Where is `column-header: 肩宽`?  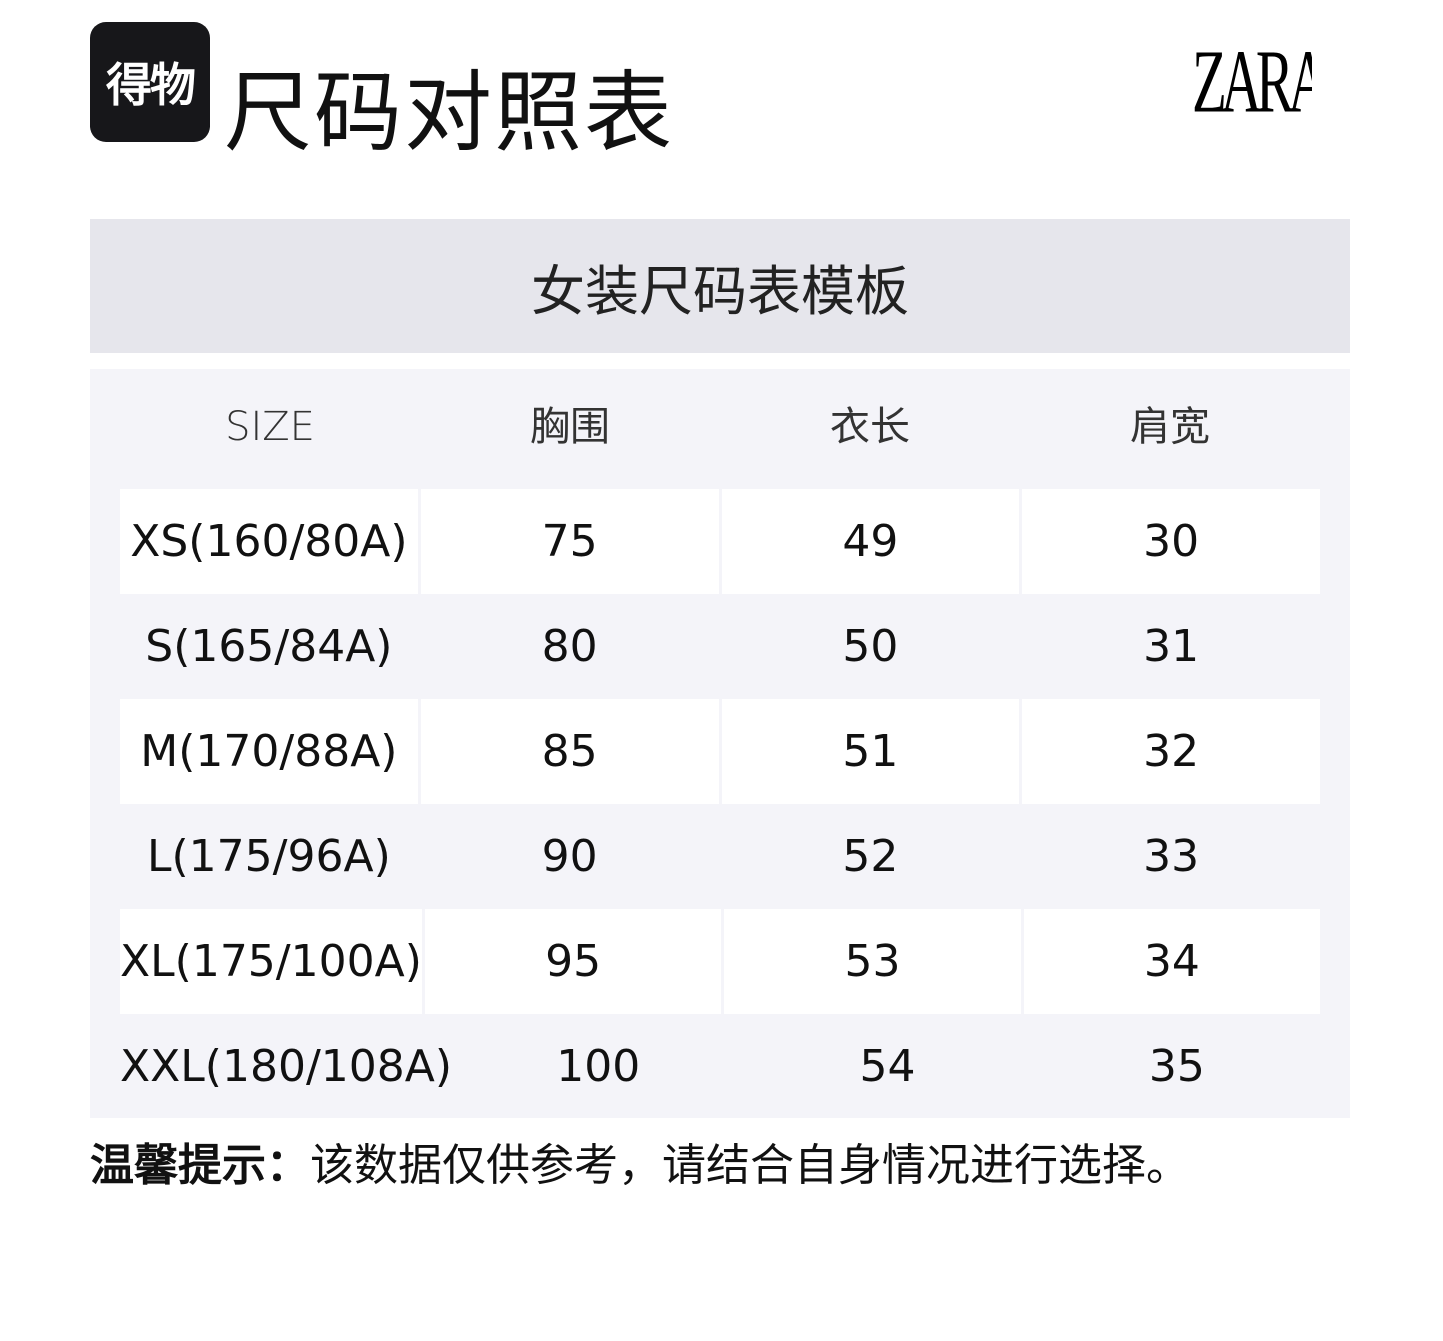 column-header: 肩宽 is located at coordinates (1170, 427).